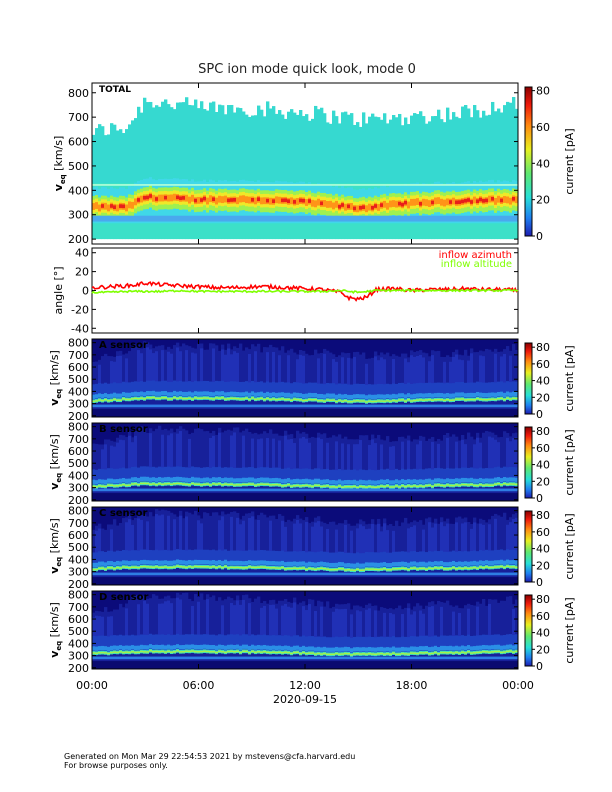  I want to click on date-label: 2020-09-15, so click(305, 699).